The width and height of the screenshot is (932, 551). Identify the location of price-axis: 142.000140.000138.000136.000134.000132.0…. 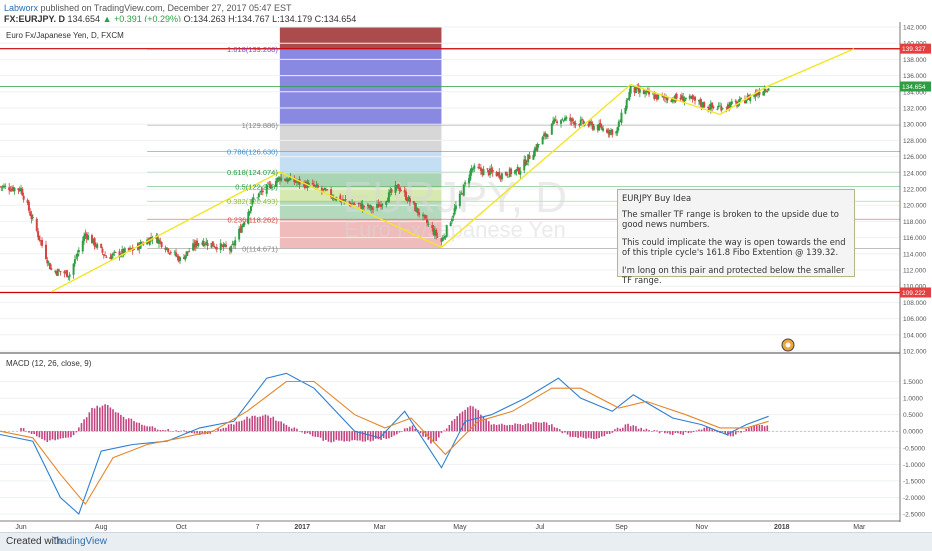
(915, 272).